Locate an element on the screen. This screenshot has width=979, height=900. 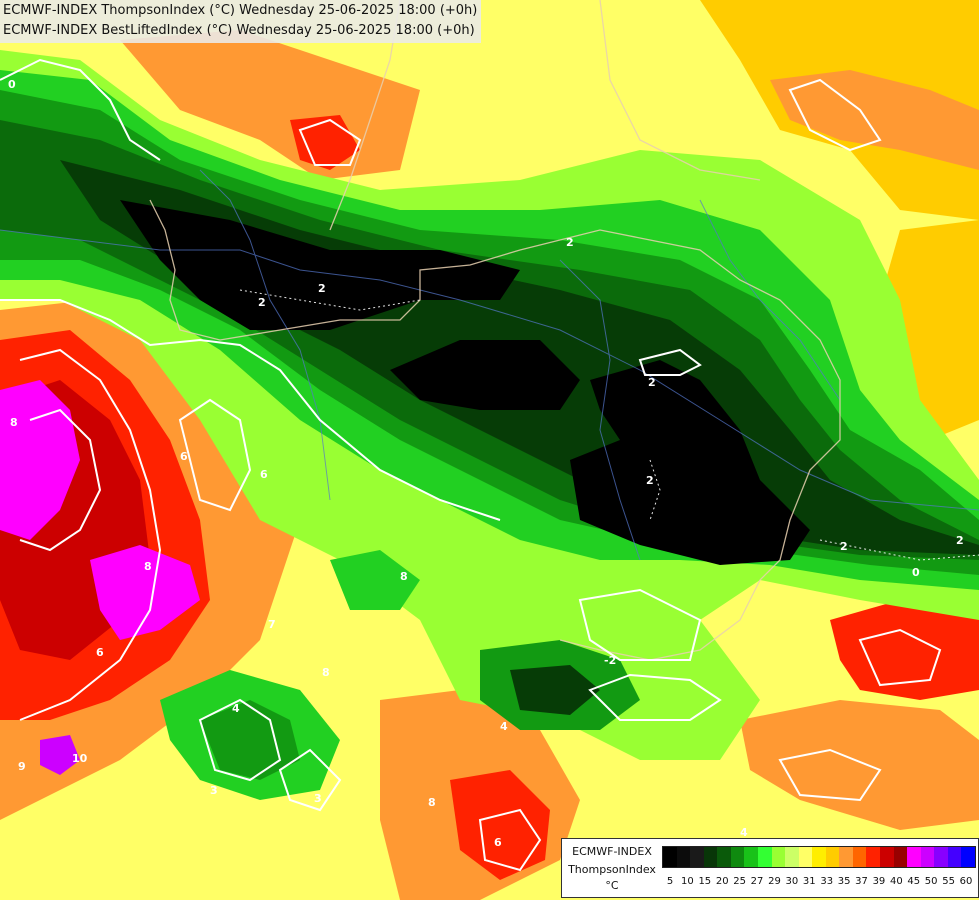
contour-label: 9 is located at coordinates (22, 766).